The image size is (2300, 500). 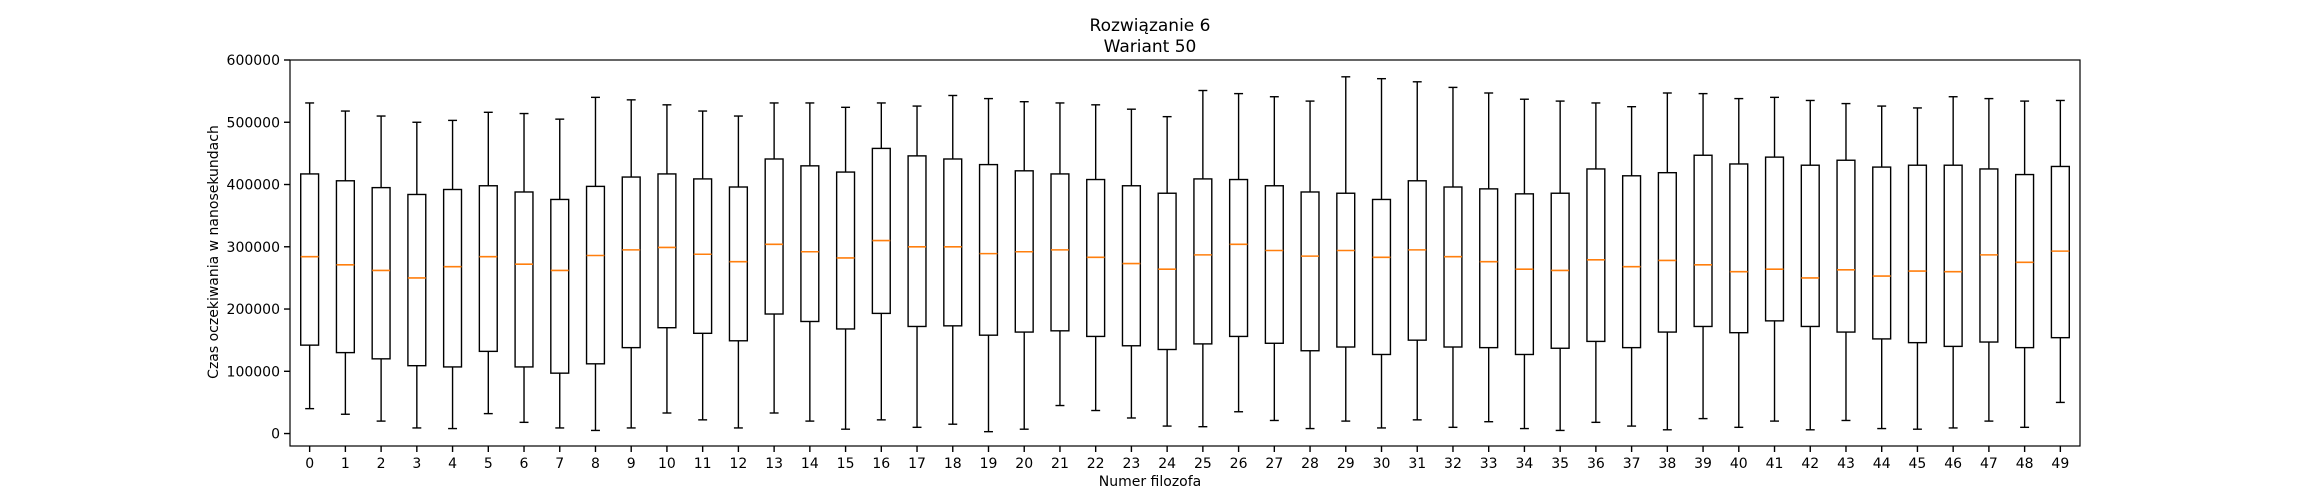 I want to click on x-tick-label: 7, so click(x=559, y=464).